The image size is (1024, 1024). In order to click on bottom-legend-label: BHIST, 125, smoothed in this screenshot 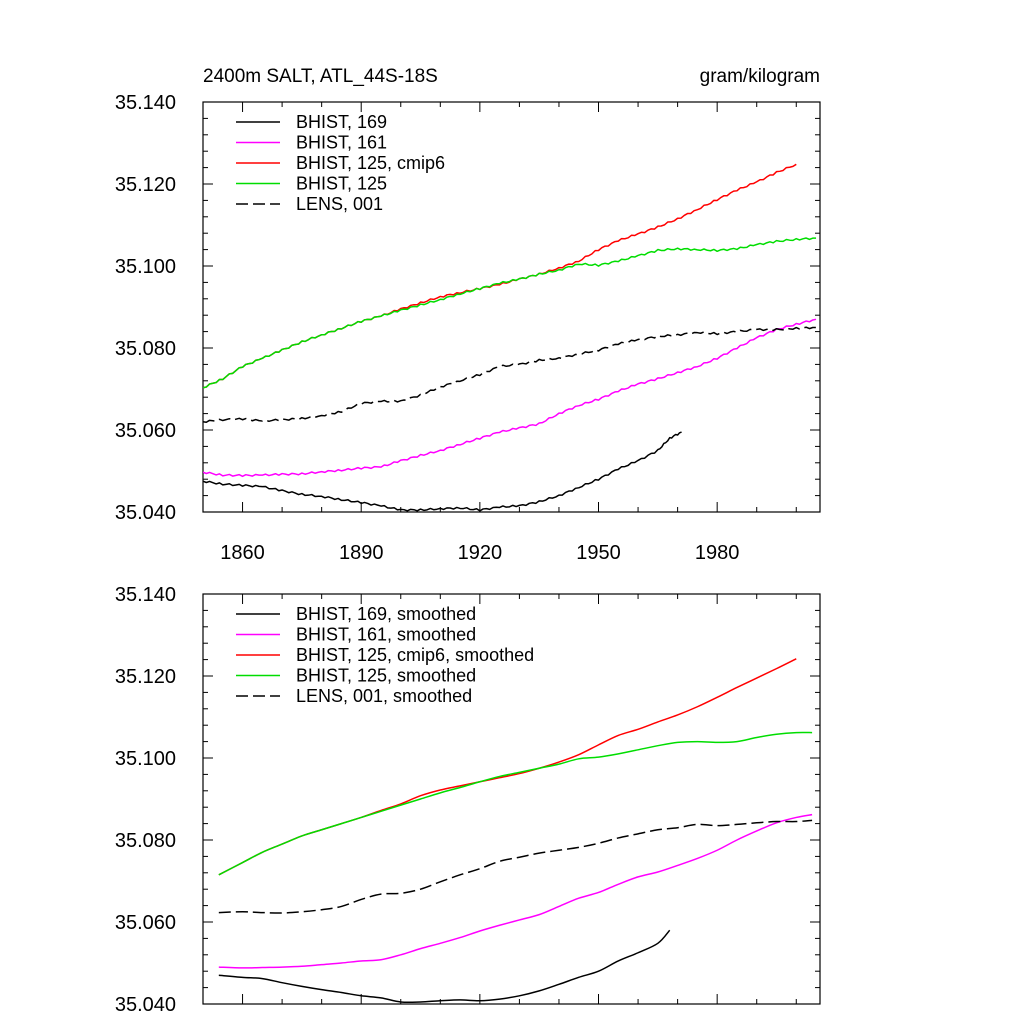, I will do `click(386, 676)`.